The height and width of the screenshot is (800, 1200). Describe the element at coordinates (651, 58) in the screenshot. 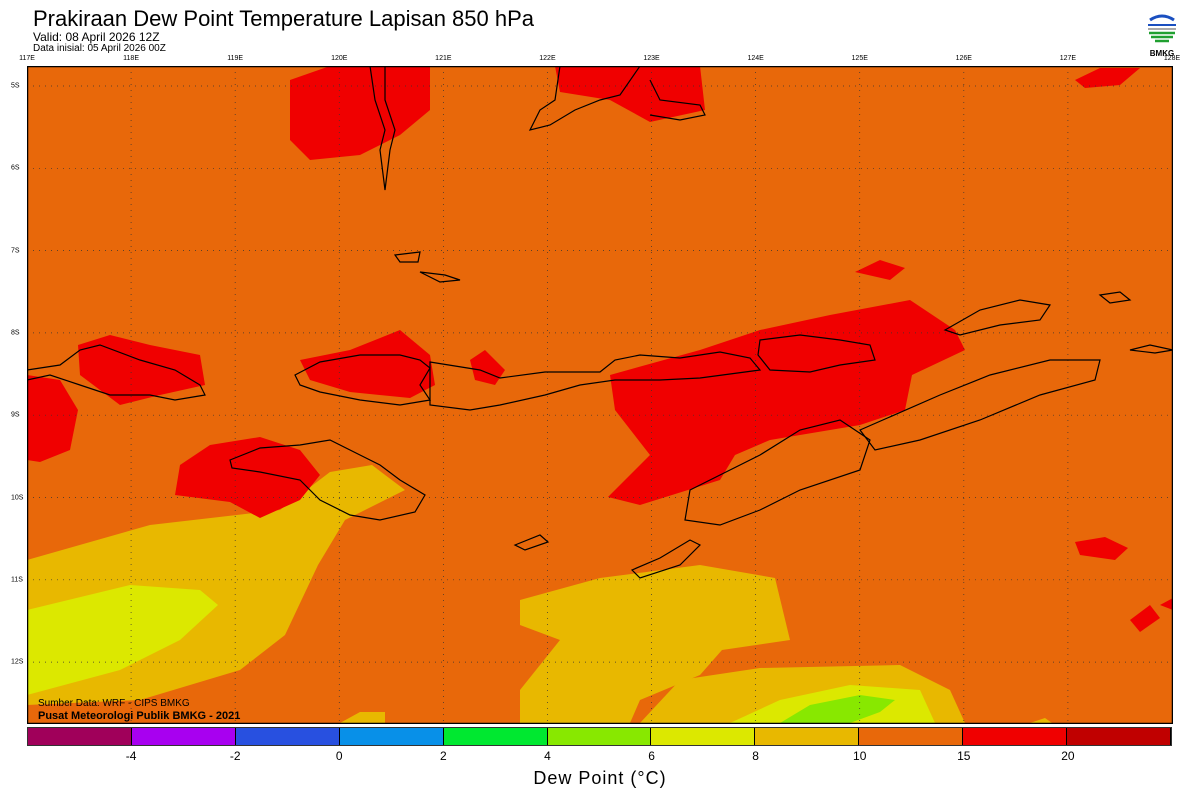

I see `lon-label: 123E` at that location.